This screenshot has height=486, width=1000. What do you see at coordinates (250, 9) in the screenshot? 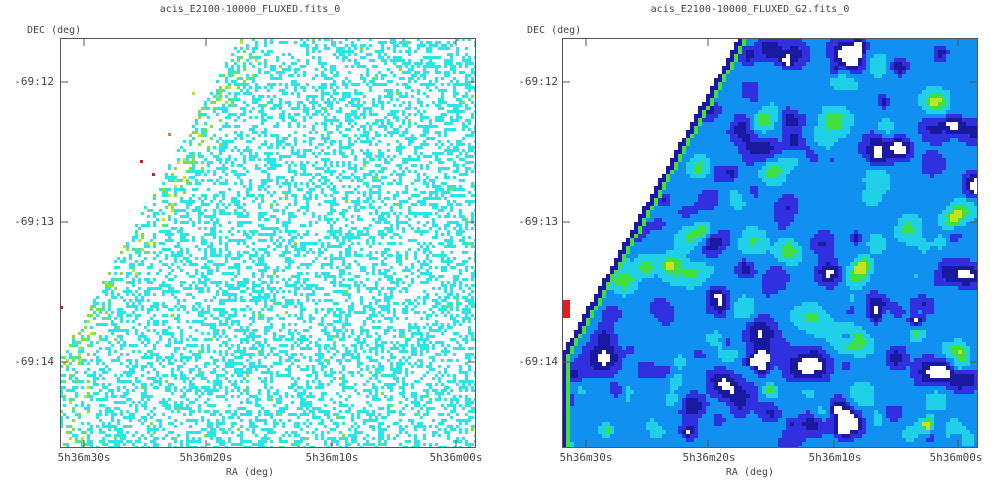
I see `chart-title: acis_E2100-10000_FLUXED.fits_0` at bounding box center [250, 9].